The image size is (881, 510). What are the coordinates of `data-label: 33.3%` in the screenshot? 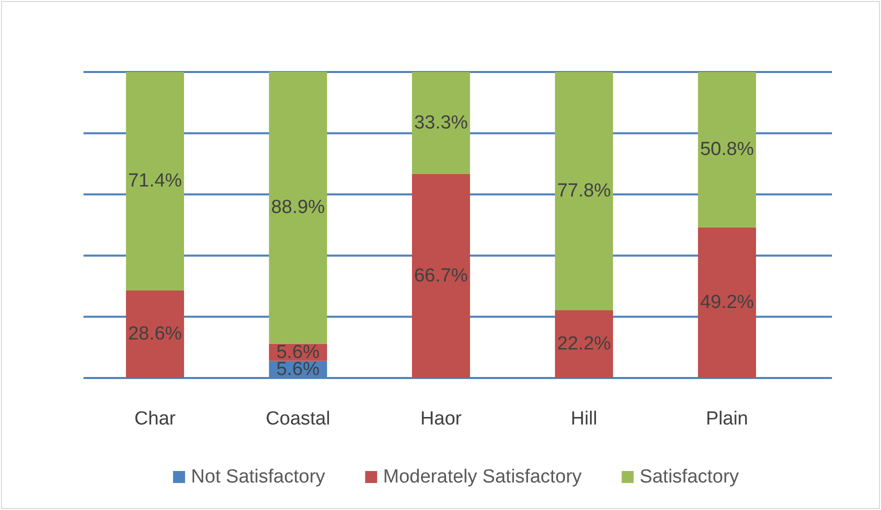 It's located at (441, 123).